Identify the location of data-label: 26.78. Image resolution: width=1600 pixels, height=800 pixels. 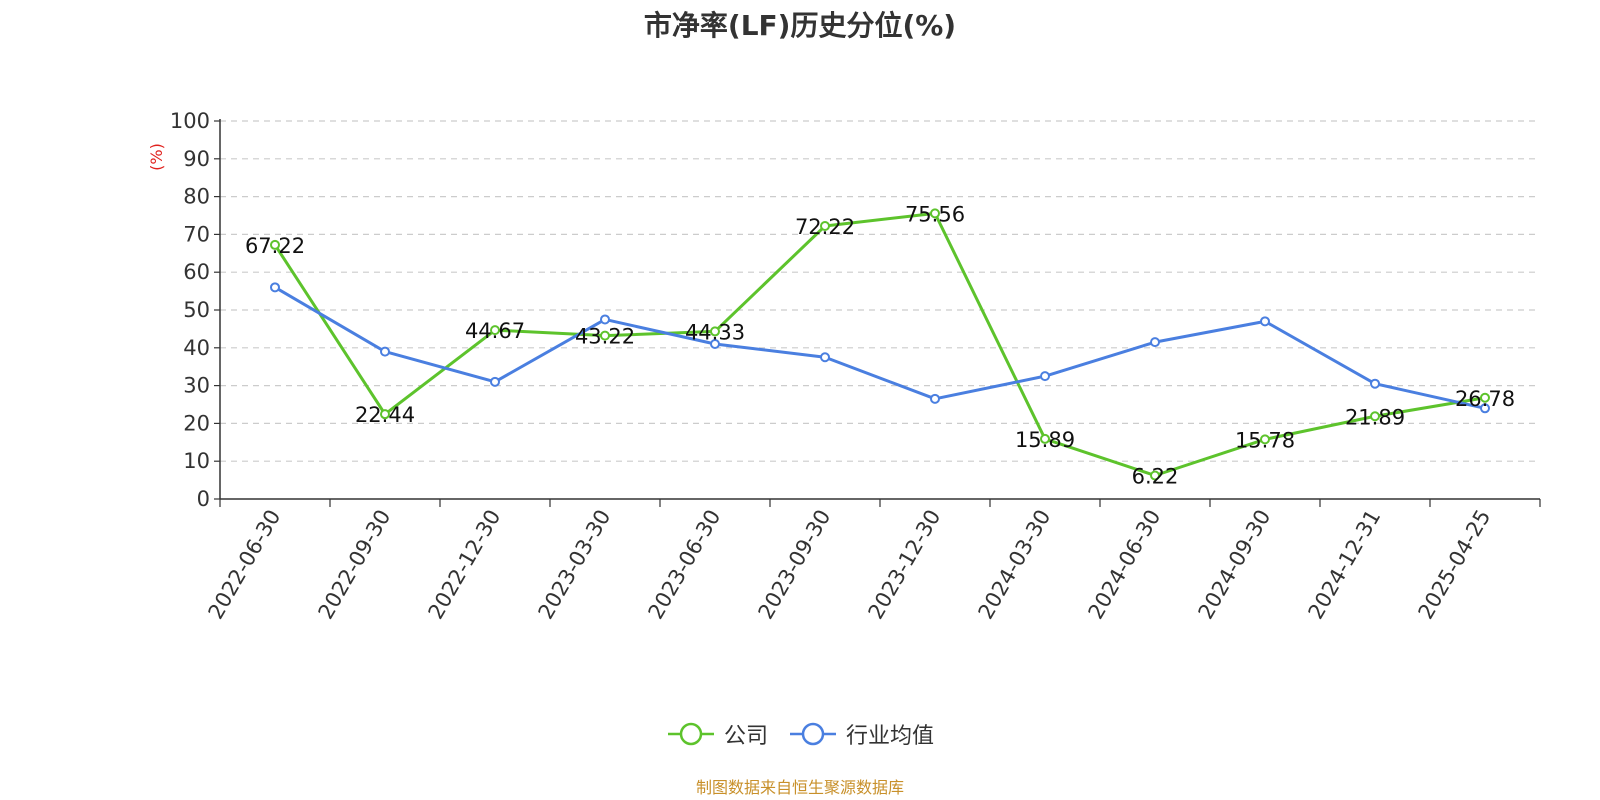
(1485, 399).